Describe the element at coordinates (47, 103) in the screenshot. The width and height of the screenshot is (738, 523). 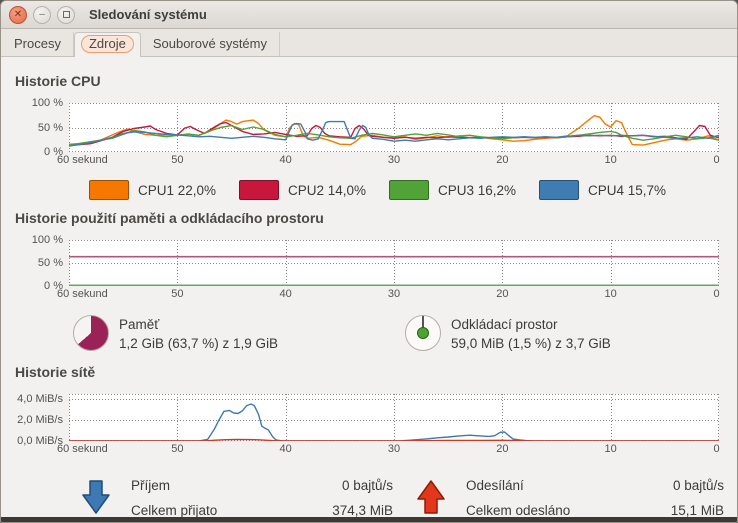
I see `cpu-y-axis-label: 100 %` at that location.